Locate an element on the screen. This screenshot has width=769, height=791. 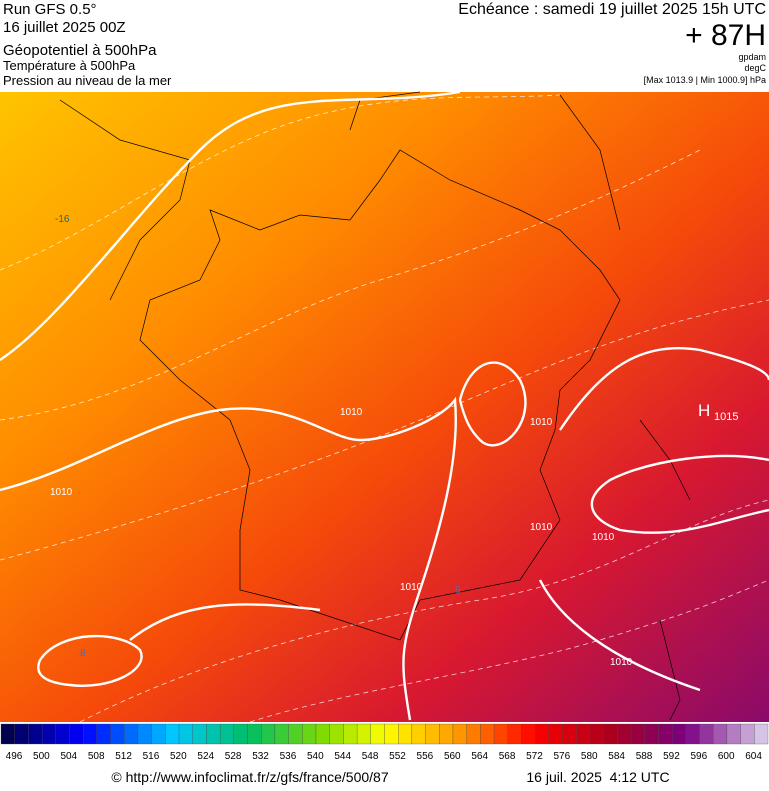
colorbar-label: 600 is located at coordinates (726, 756).